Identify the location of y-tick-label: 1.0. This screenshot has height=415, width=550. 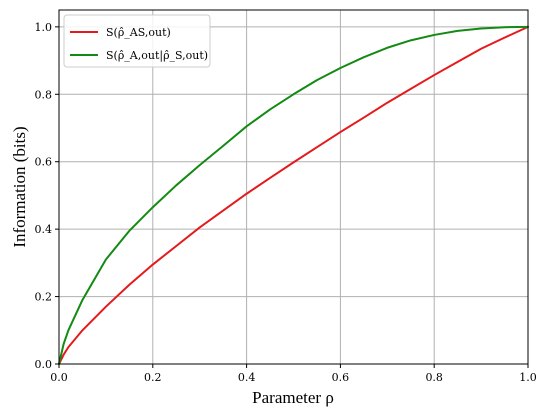
(44, 27).